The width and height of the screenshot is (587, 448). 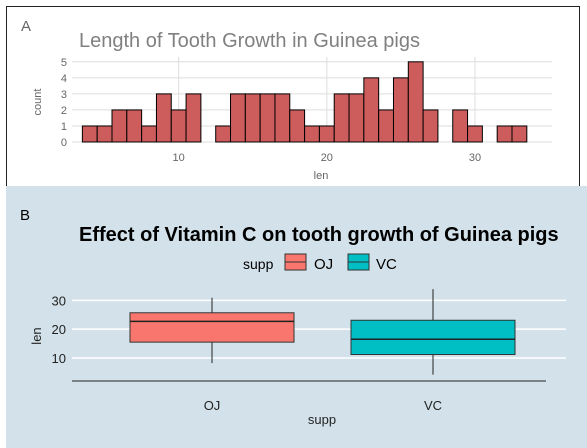 What do you see at coordinates (323, 264) in the screenshot?
I see `legend-label-oj: OJ` at bounding box center [323, 264].